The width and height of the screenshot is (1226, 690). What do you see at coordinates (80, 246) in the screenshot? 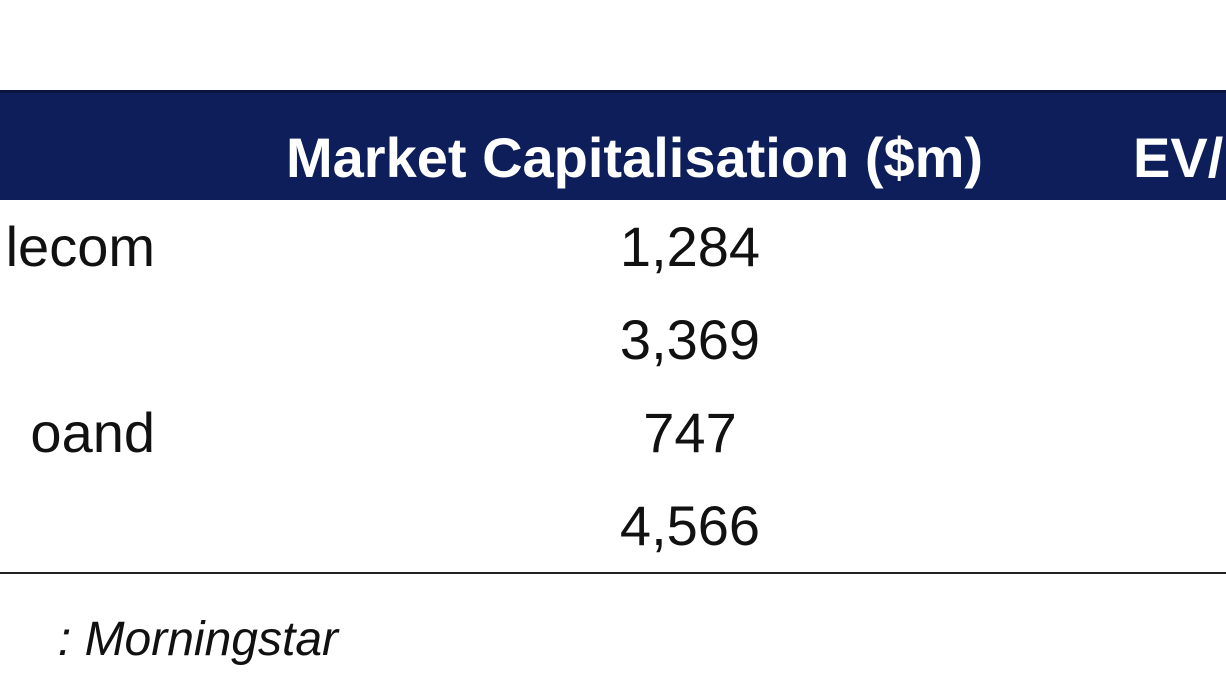
I see `company-name-cell: lecom` at bounding box center [80, 246].